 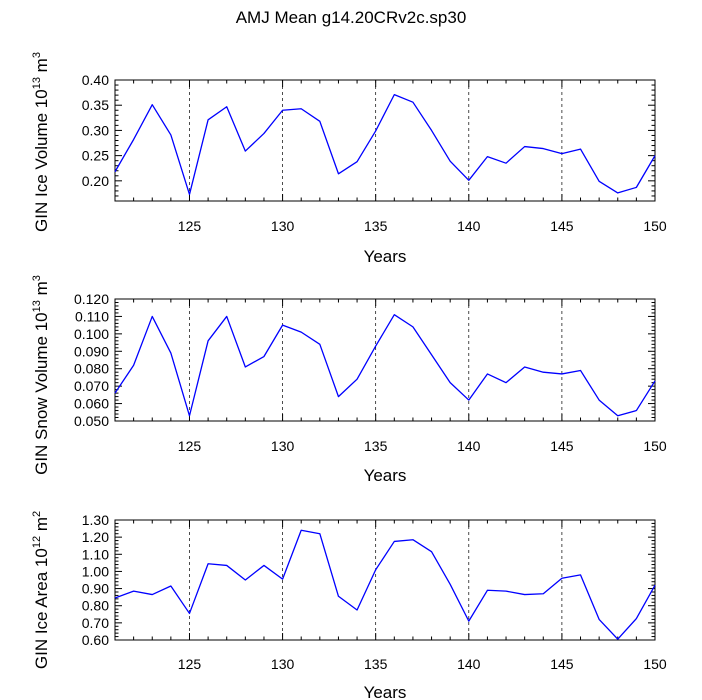 I want to click on y-tick-label: 0.90, so click(x=95, y=589).